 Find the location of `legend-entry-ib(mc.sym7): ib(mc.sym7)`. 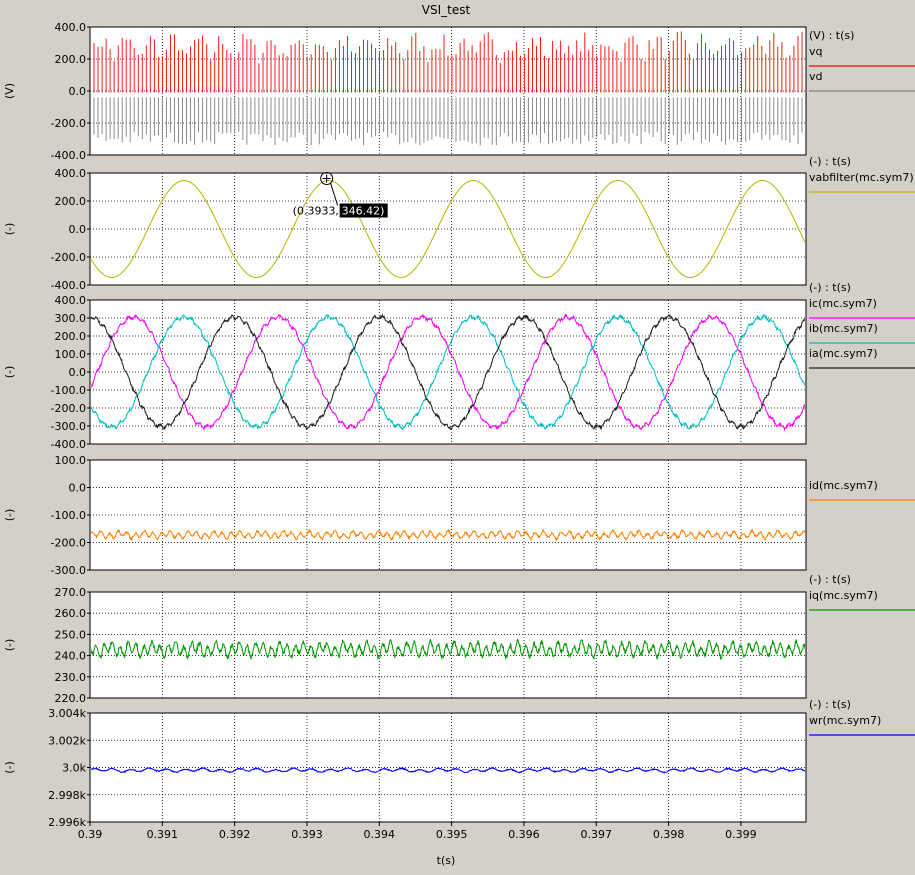

legend-entry-ib(mc.sym7): ib(mc.sym7) is located at coordinates (843, 328).